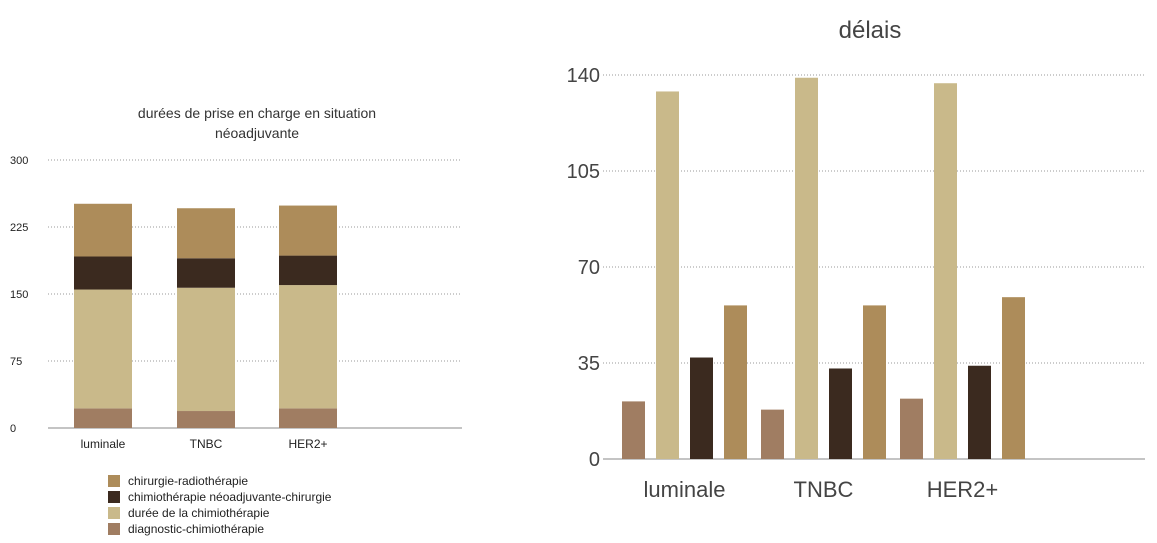 The width and height of the screenshot is (1157, 543). What do you see at coordinates (19, 228) in the screenshot?
I see `left-y-tick-label: 225` at bounding box center [19, 228].